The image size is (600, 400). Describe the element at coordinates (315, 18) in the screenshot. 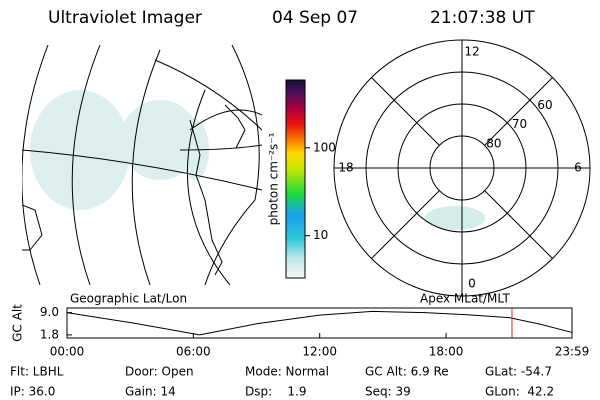

I see `date: 04 Sep 07` at that location.